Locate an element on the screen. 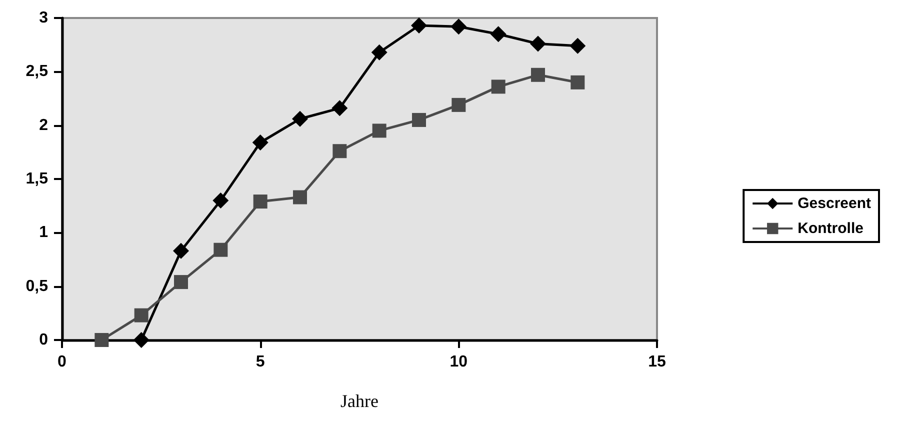 The width and height of the screenshot is (897, 432). x-tick-label: 15 is located at coordinates (657, 362).